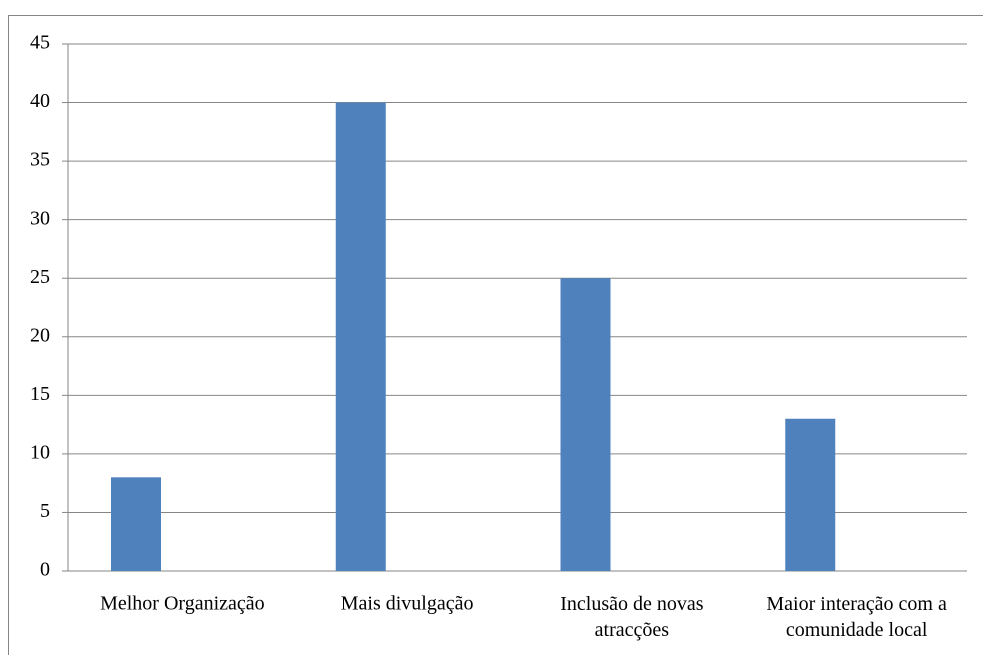 Image resolution: width=983 pixels, height=655 pixels. Describe the element at coordinates (40, 335) in the screenshot. I see `y-tick-label: 20` at that location.